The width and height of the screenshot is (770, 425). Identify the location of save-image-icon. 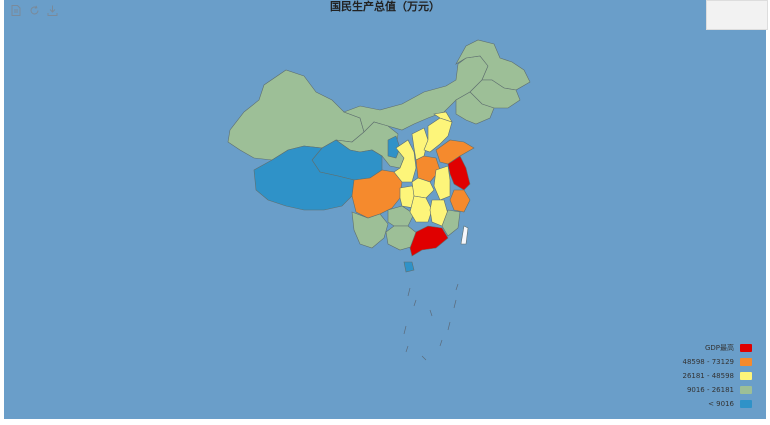
(52, 10).